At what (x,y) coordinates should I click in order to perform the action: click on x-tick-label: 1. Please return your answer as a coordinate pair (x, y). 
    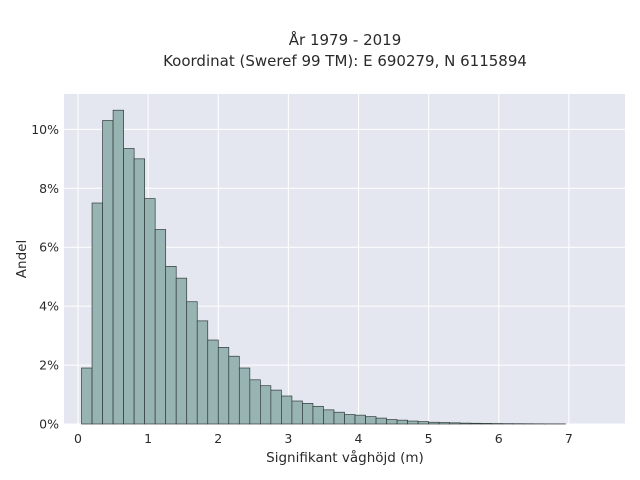
    Looking at the image, I should click on (148, 438).